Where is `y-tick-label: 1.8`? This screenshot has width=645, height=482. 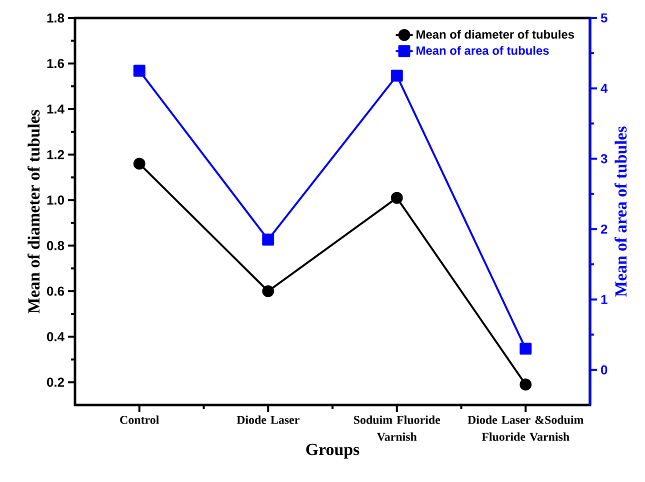 y-tick-label: 1.8 is located at coordinates (55, 18).